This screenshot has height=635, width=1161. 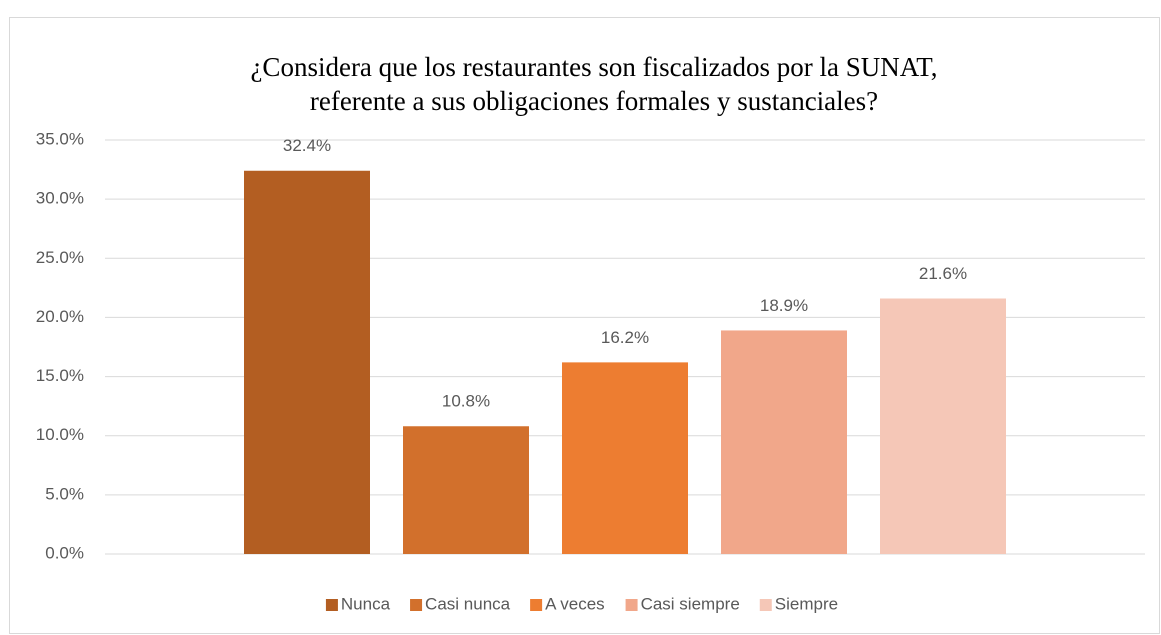 I want to click on y-tick-label: 15.0%, so click(x=60, y=375).